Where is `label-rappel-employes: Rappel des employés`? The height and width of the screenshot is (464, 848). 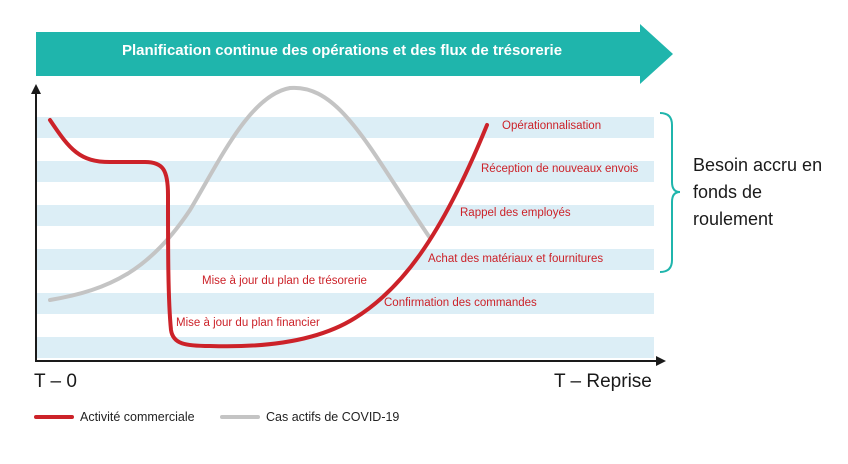
label-rappel-employes: Rappel des employés is located at coordinates (515, 213).